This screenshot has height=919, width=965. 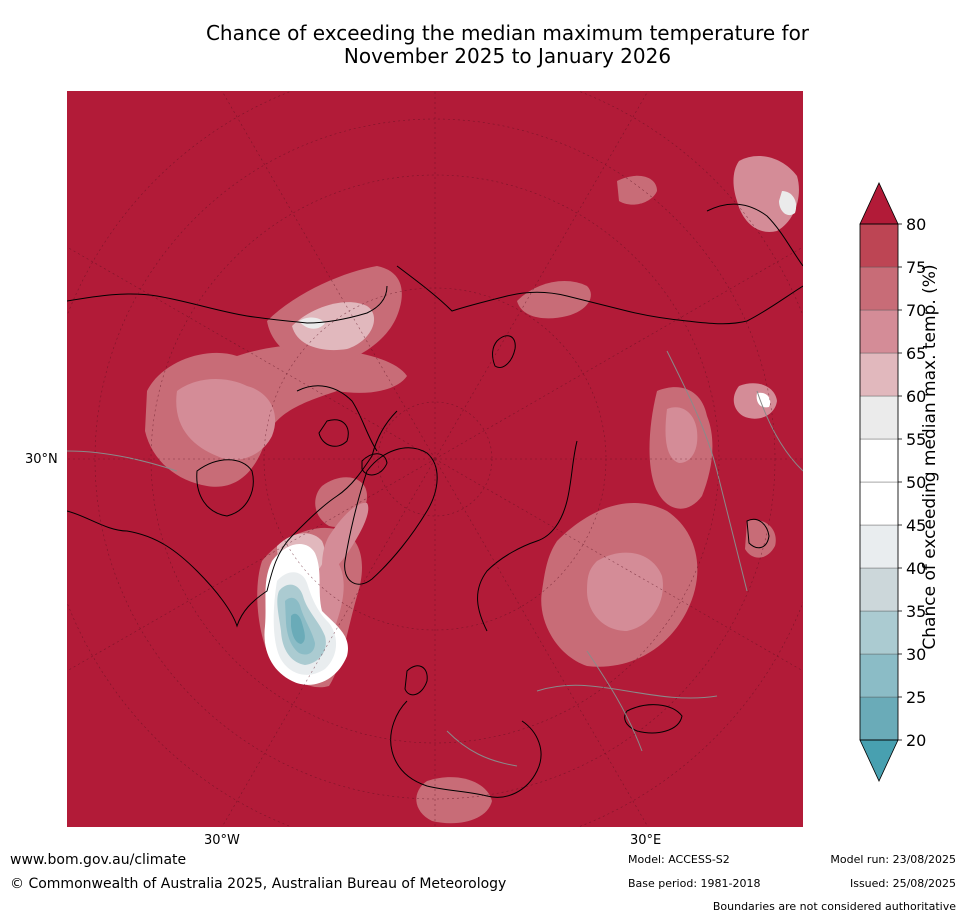 I want to click on colorbar-tick-label: 20, so click(x=916, y=740).